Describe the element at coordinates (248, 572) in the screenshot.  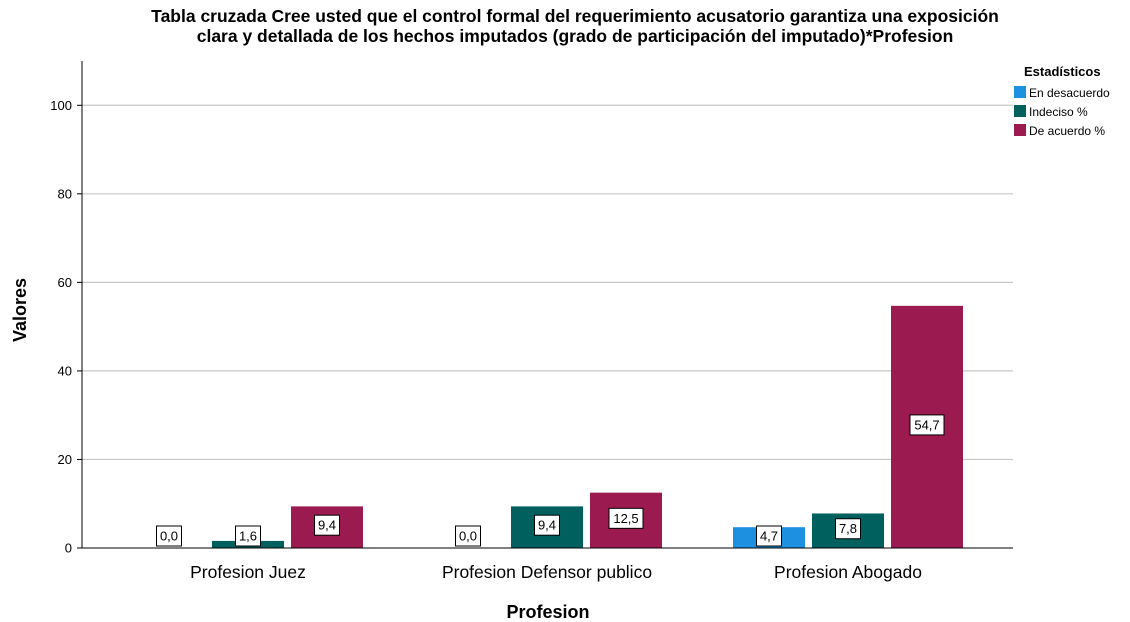
I see `x-tick-label: Profesion Juez` at that location.